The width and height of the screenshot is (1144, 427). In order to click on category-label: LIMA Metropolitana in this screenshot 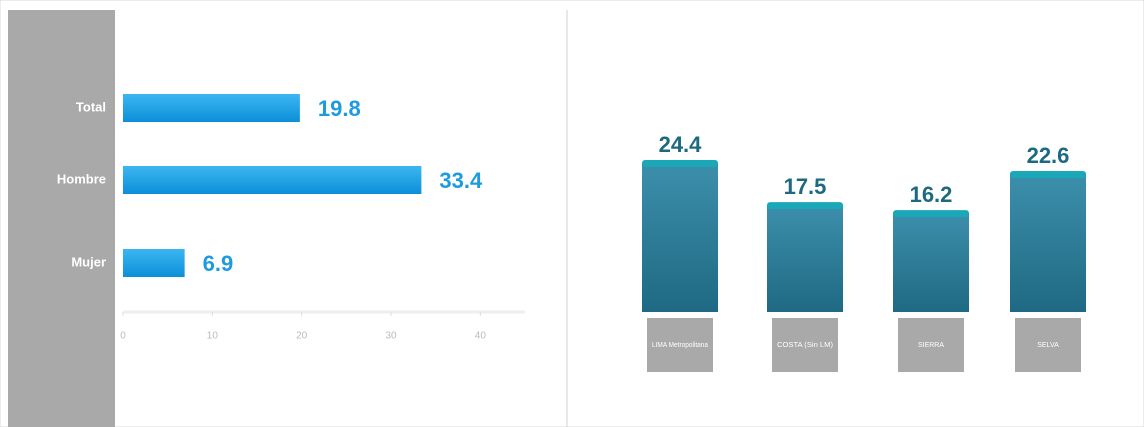, I will do `click(680, 345)`.